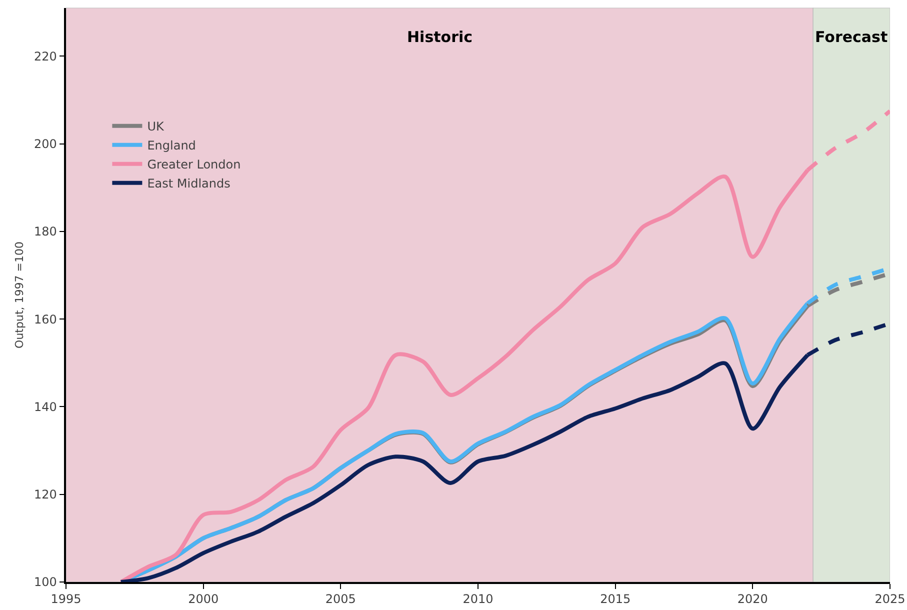 This screenshot has height=610, width=907. I want to click on y-axis-title: Output, 1997 =100, so click(19, 295).